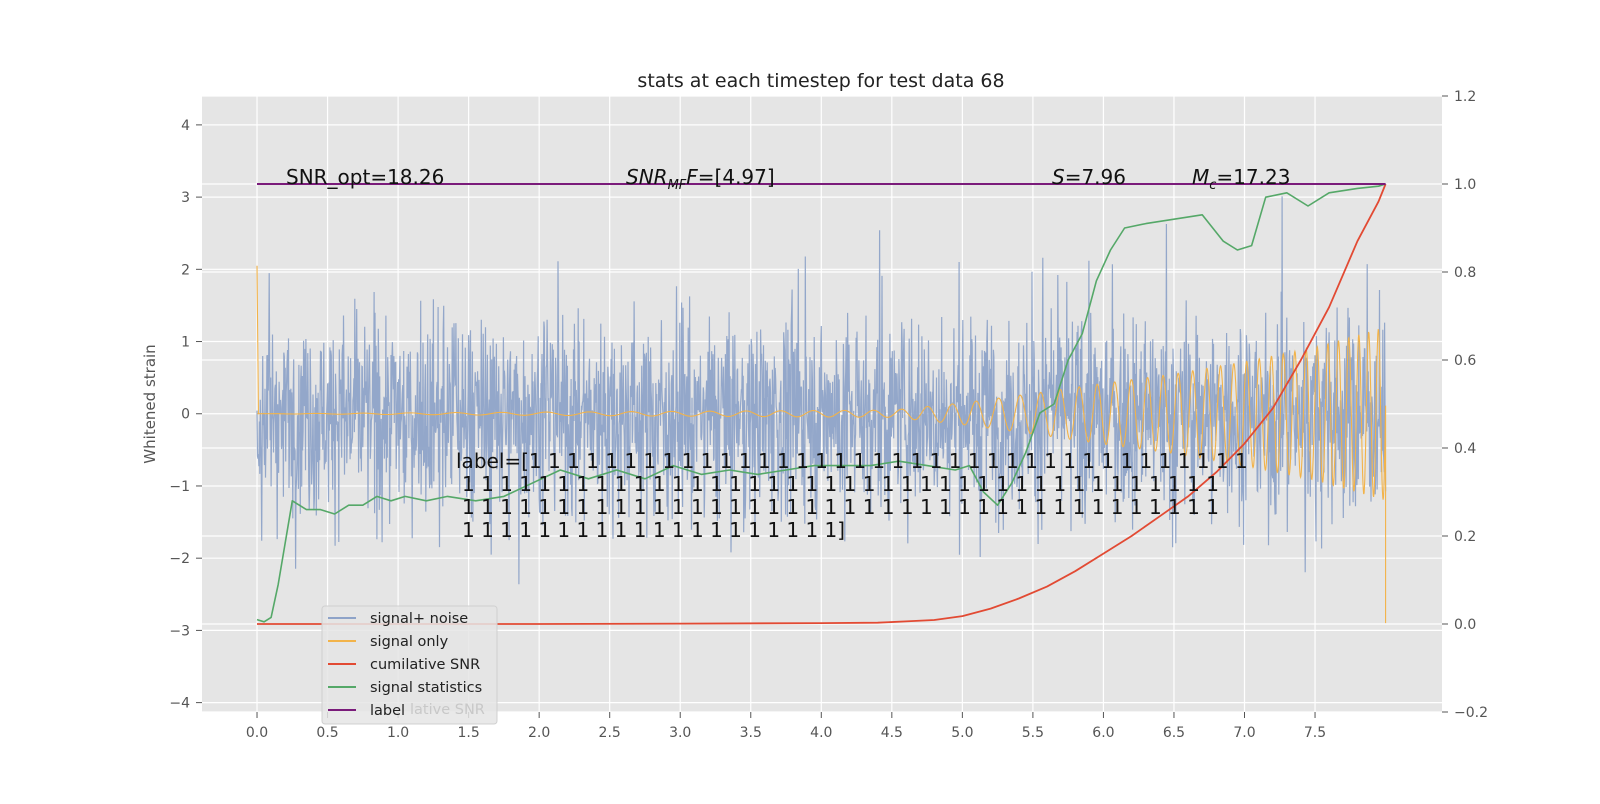  Describe the element at coordinates (821, 733) in the screenshot. I see `x-tick-label: 4.0` at that location.